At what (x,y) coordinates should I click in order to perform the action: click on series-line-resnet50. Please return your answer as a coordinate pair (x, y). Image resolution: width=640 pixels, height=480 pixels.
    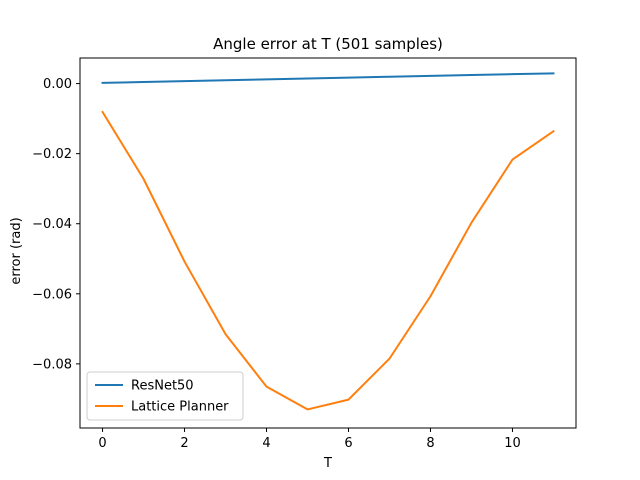
    Looking at the image, I should click on (328, 78).